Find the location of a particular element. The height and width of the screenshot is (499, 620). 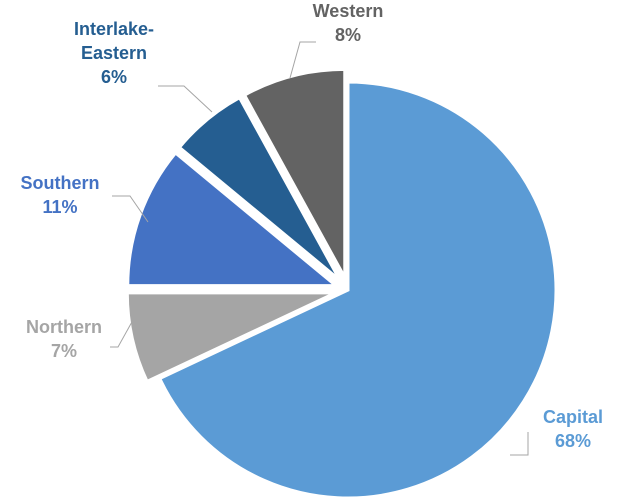

pie-slice-southern is located at coordinates (233, 219).